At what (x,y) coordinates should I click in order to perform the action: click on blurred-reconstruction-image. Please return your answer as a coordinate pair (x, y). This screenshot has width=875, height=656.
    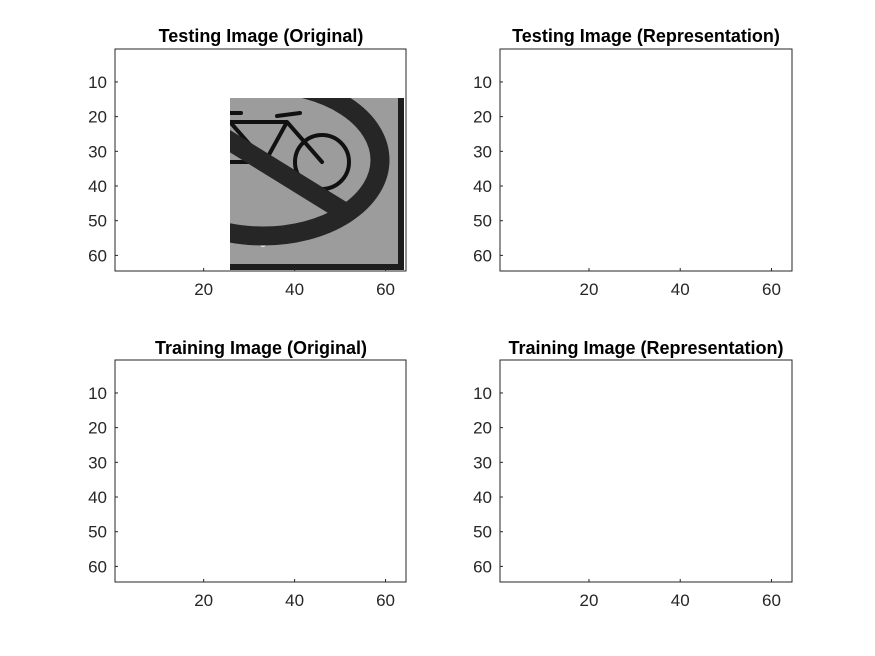
    Looking at the image, I should click on (646, 160).